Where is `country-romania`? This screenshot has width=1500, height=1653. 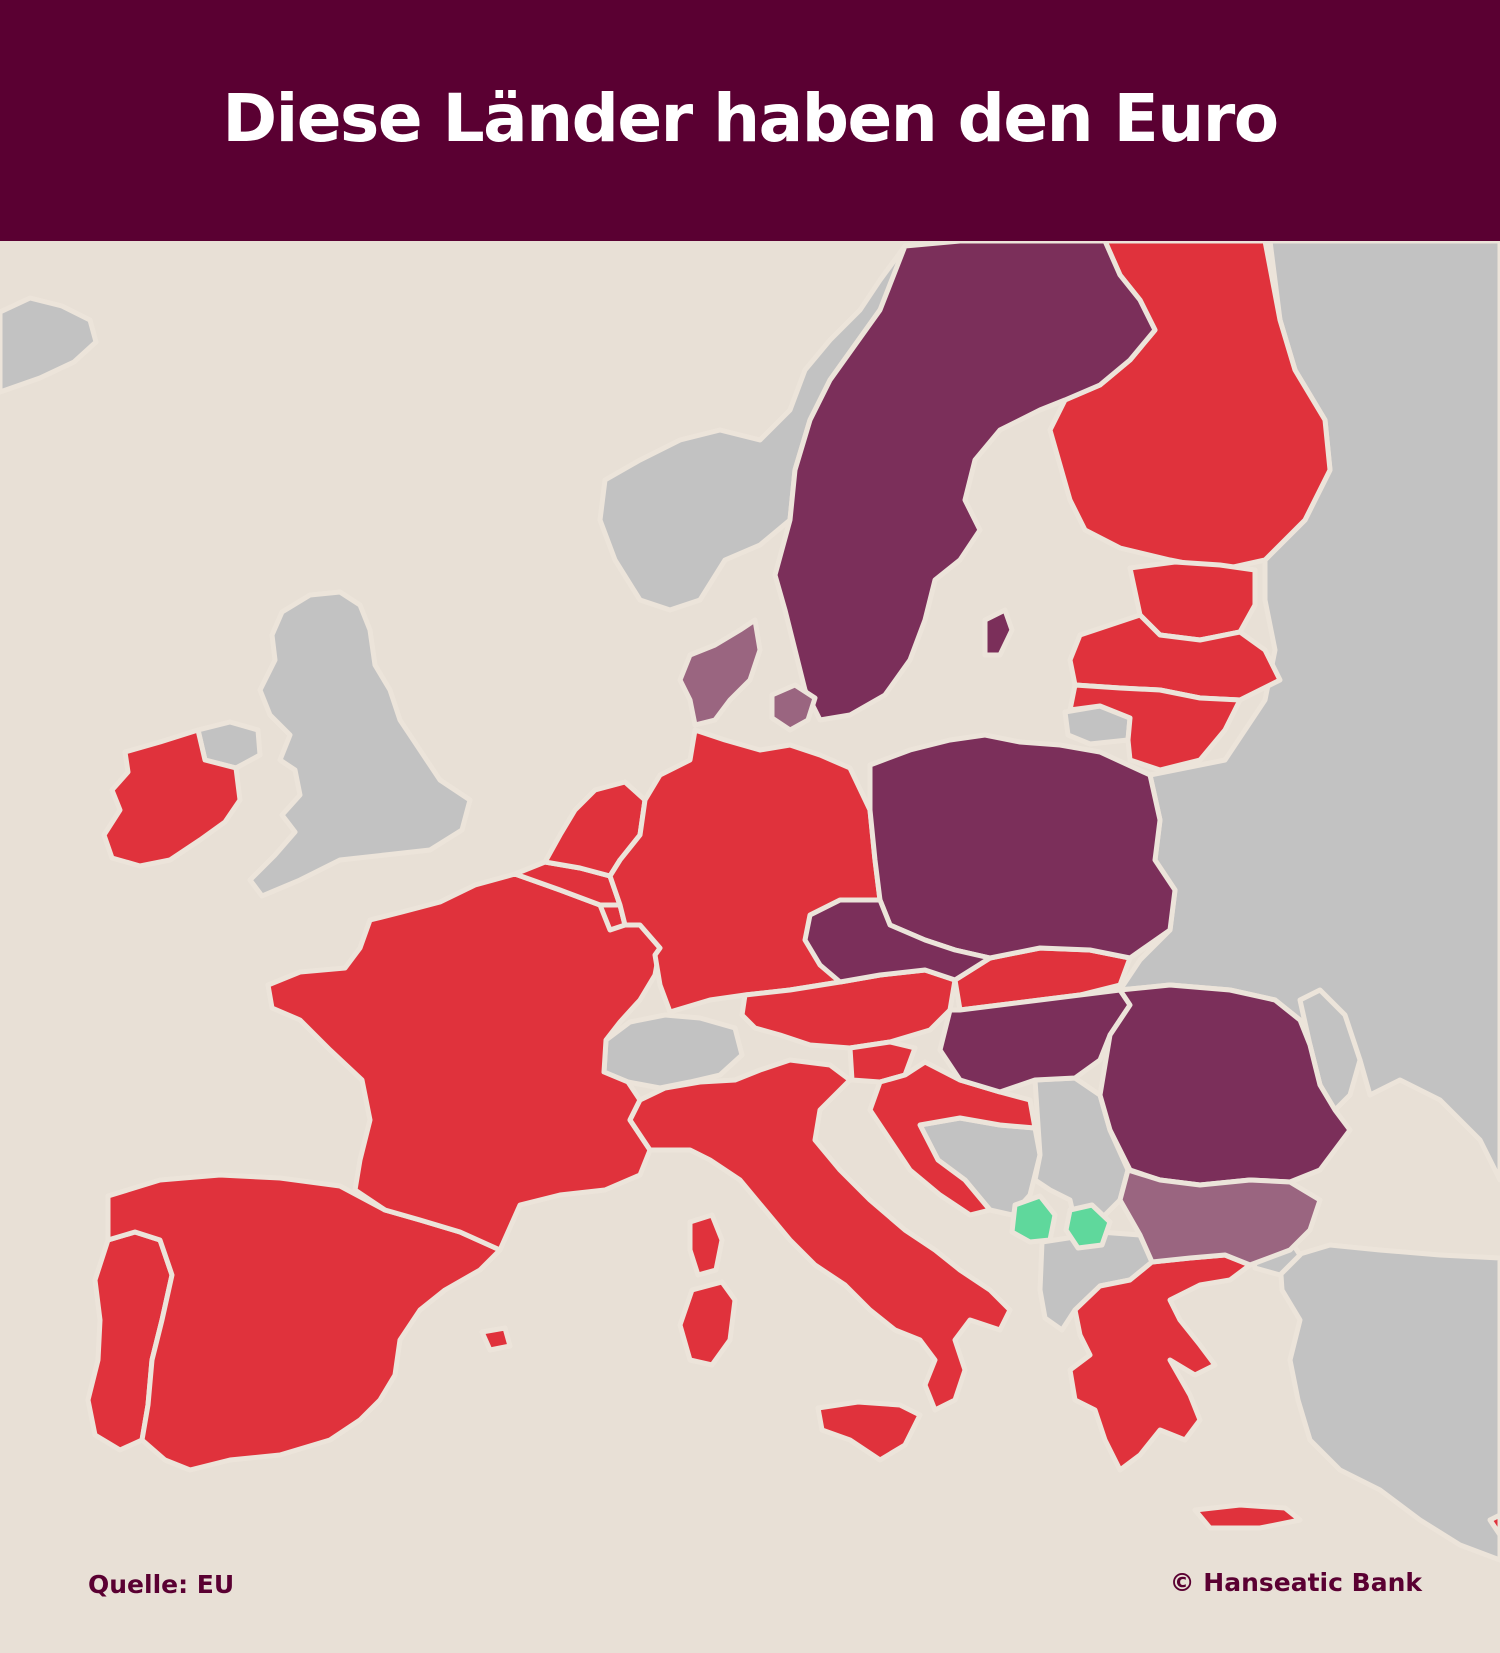 country-romania is located at coordinates (1225, 1085).